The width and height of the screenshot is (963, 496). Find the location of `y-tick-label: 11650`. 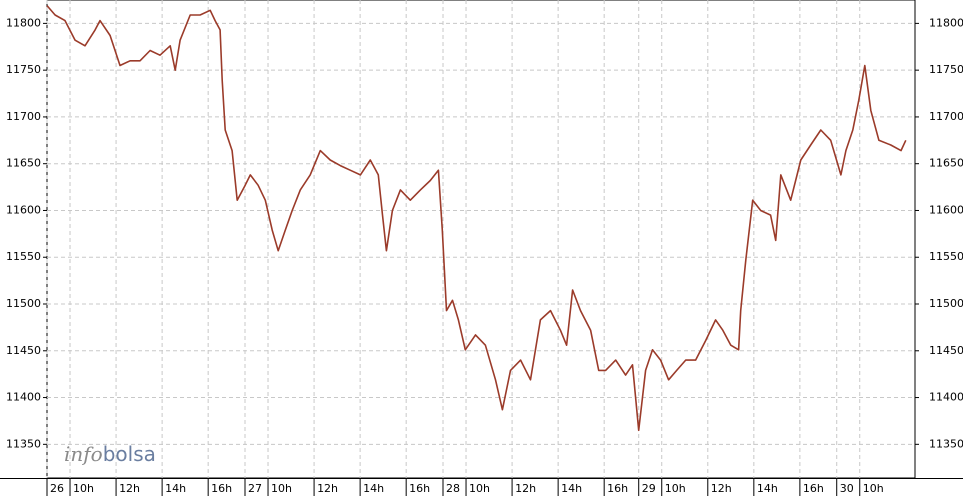

y-tick-label: 11650 is located at coordinates (23, 163).